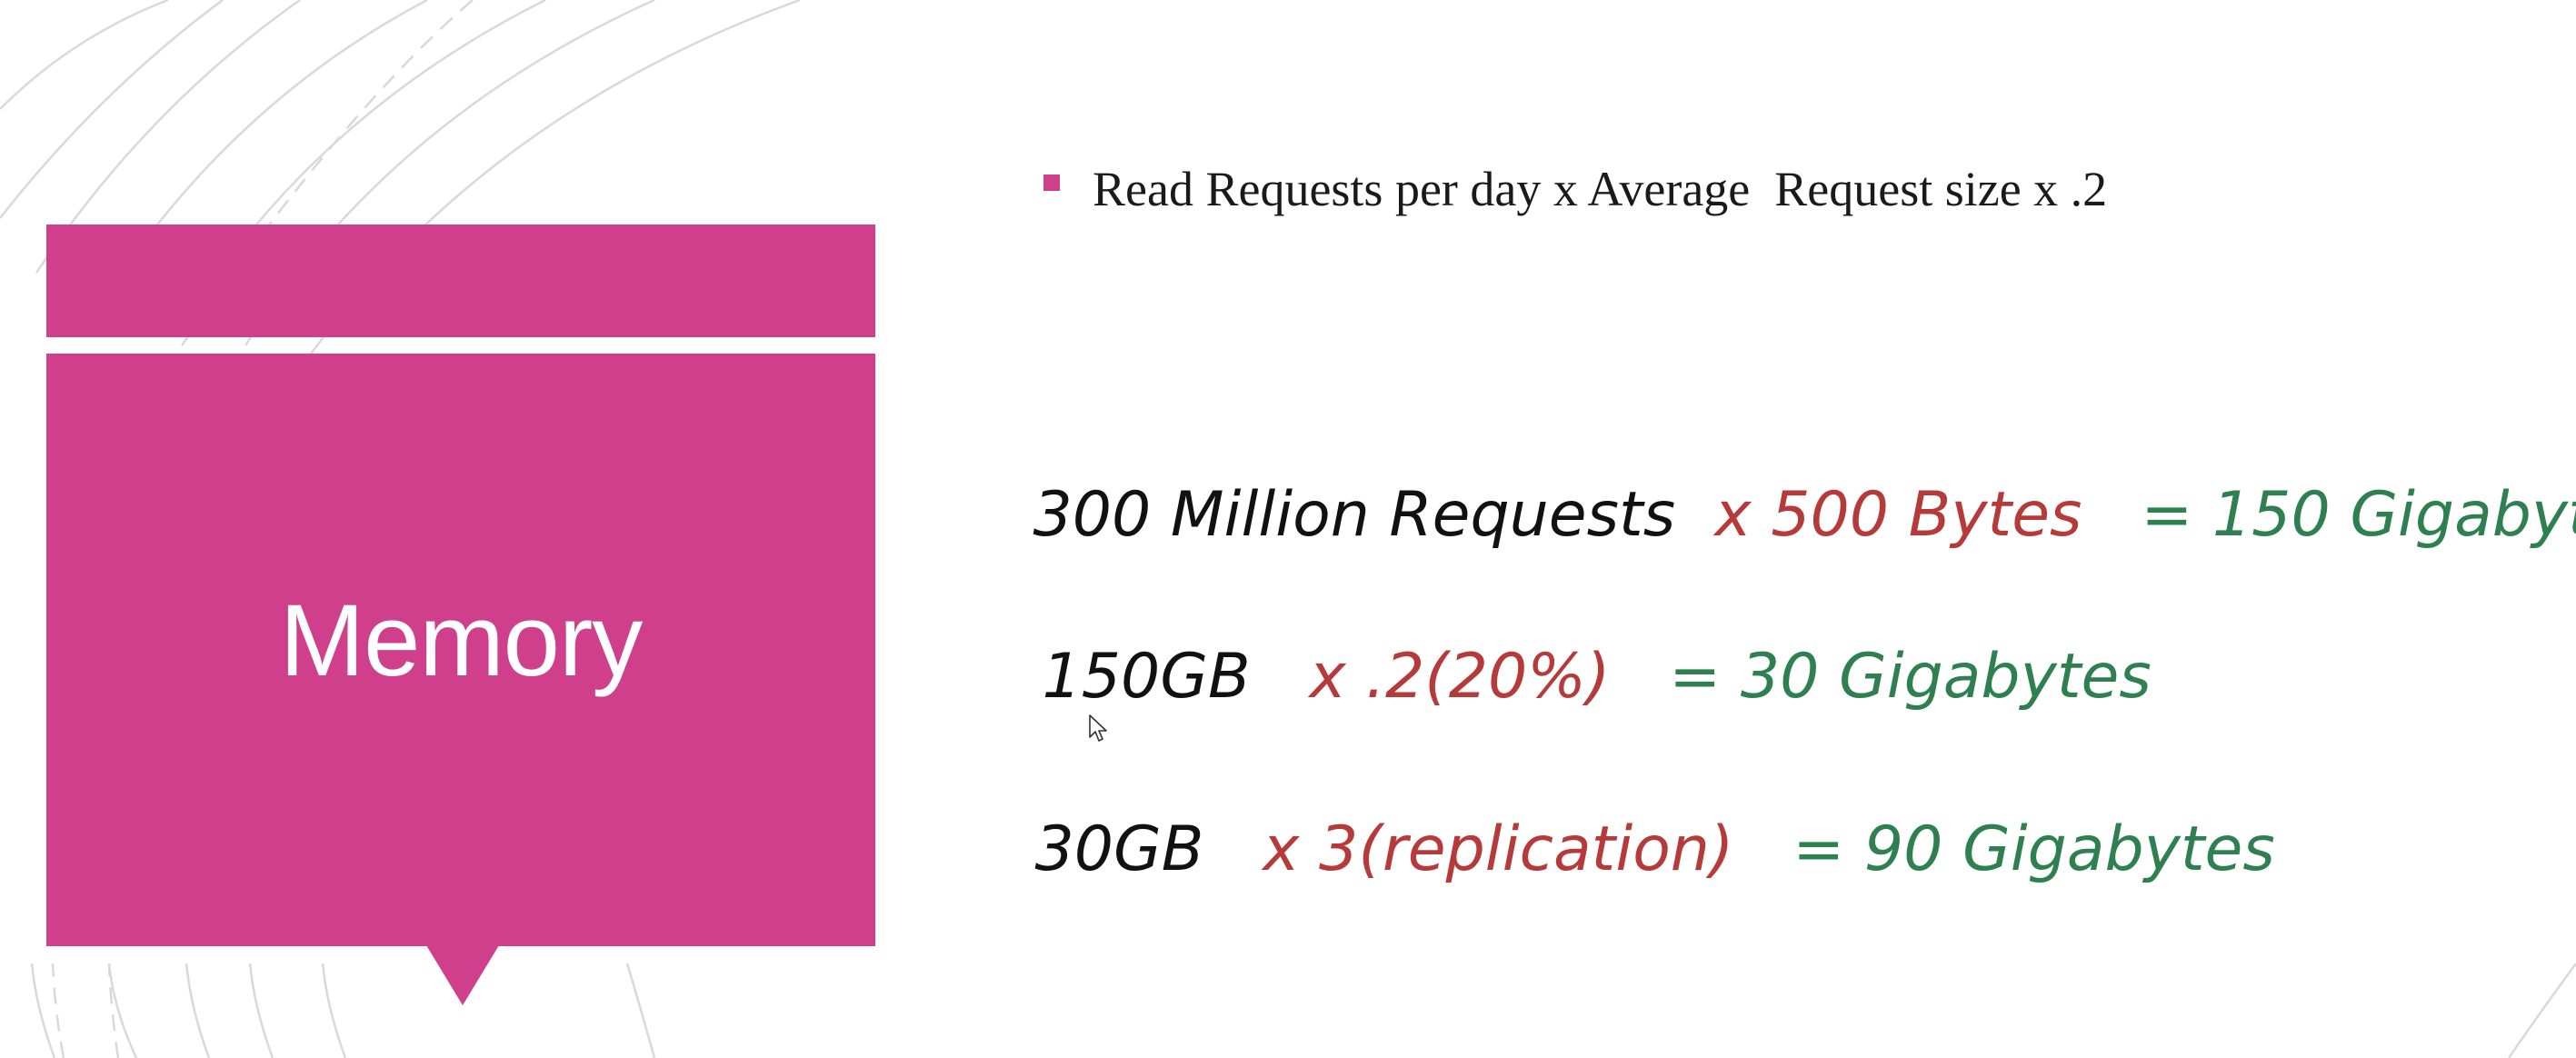  What do you see at coordinates (1911, 677) in the screenshot?
I see `calculation-result: = 30 Gigabytes` at bounding box center [1911, 677].